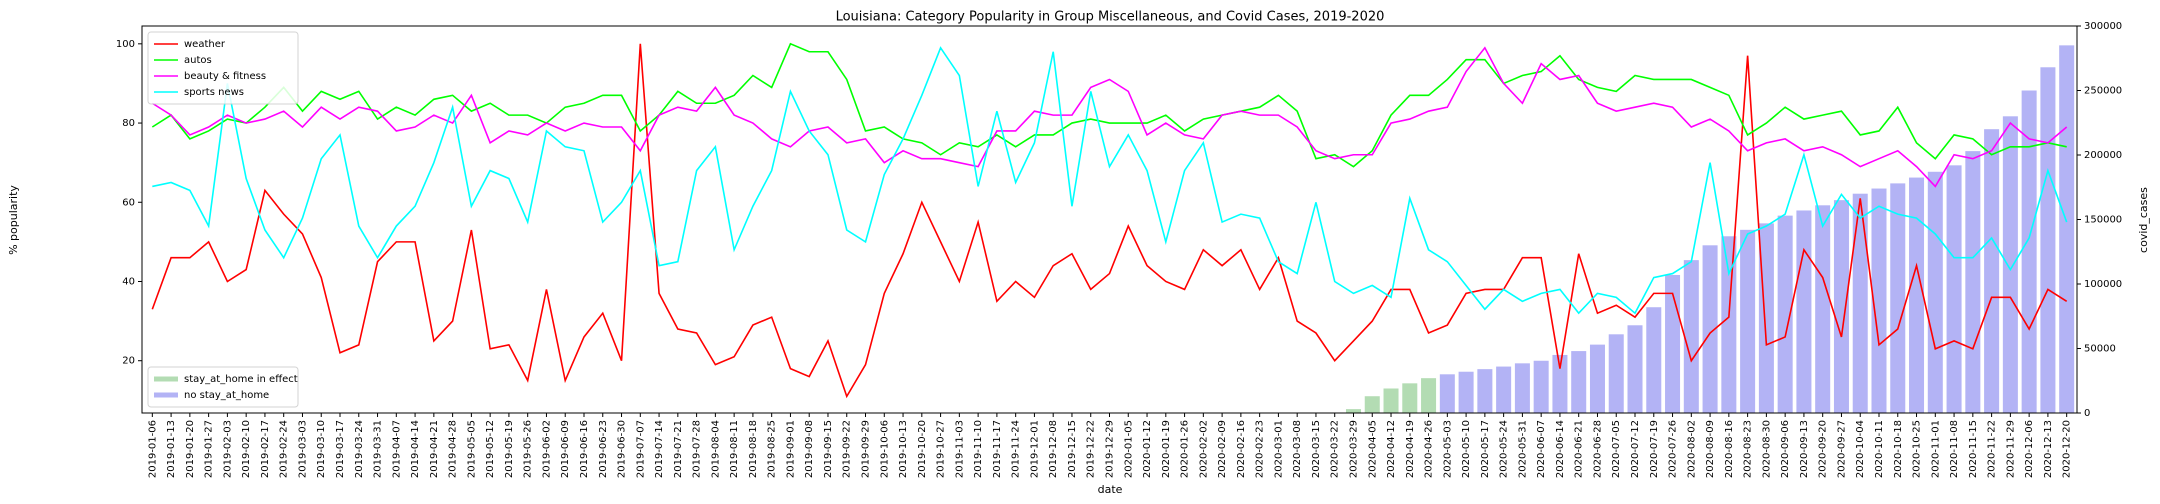  Describe the element at coordinates (715, 449) in the screenshot. I see `x-tick-label: 2019-08-04` at that location.